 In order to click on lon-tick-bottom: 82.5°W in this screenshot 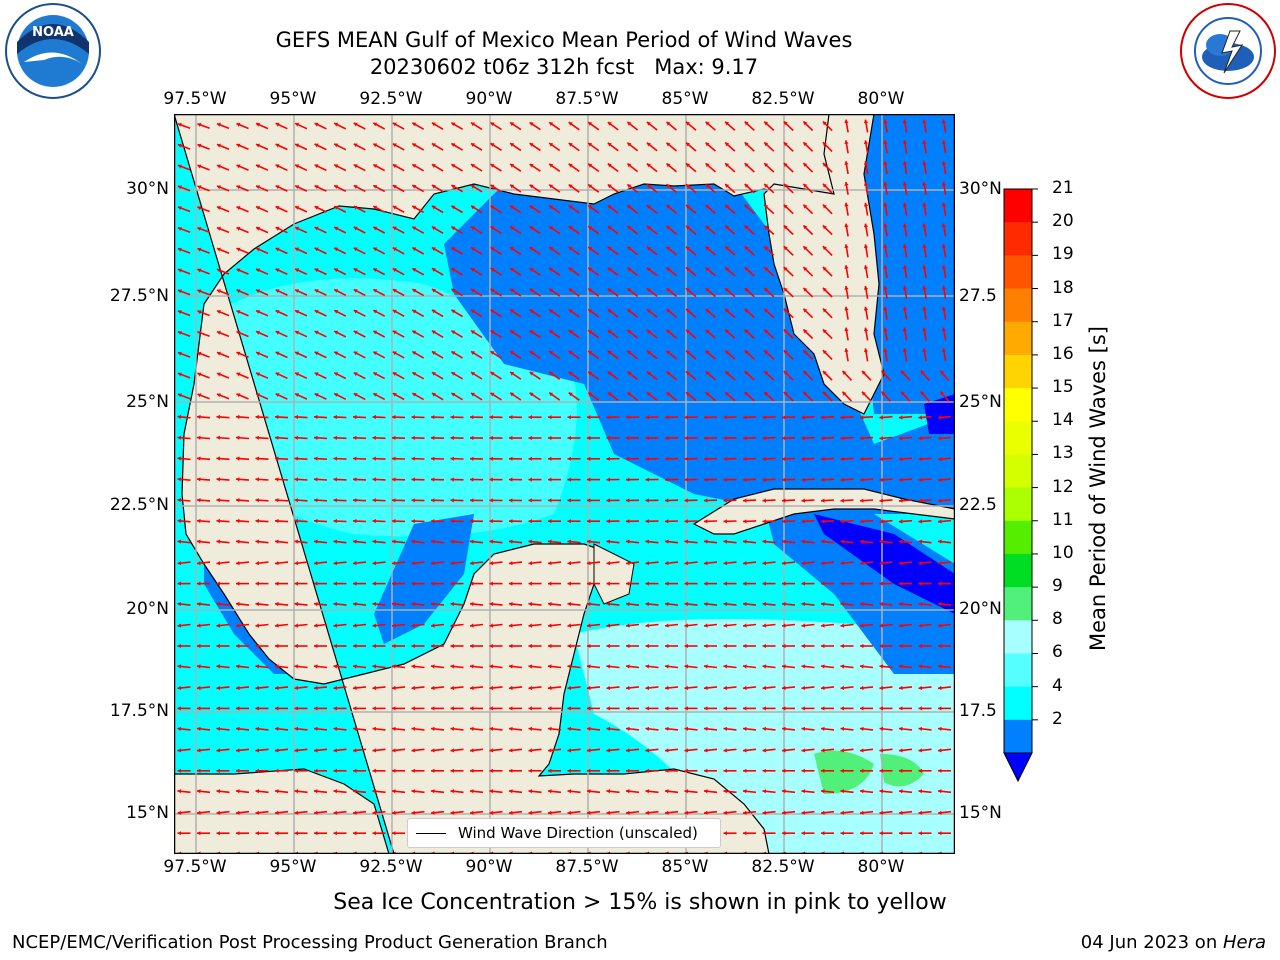, I will do `click(783, 867)`.